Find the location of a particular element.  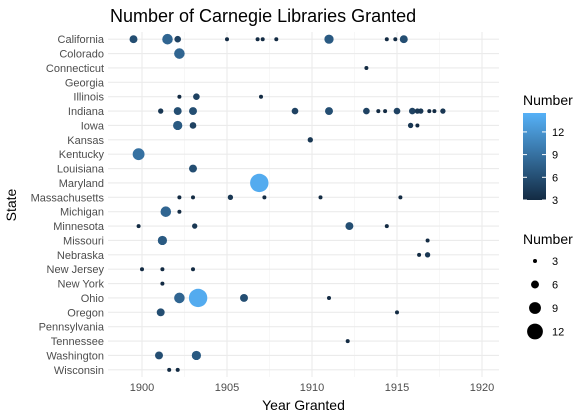

x-axis: 1900 1905 1910 1915 1920 is located at coordinates (312, 388).